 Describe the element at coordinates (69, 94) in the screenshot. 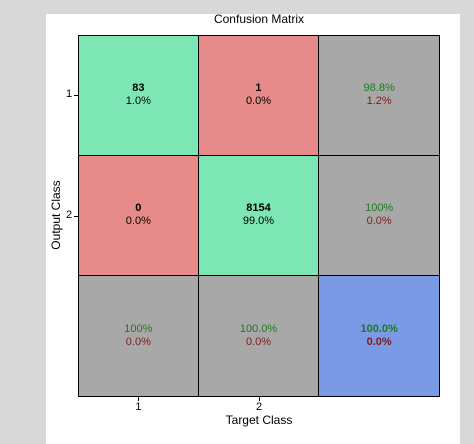

I see `y-tick-label: 1` at that location.